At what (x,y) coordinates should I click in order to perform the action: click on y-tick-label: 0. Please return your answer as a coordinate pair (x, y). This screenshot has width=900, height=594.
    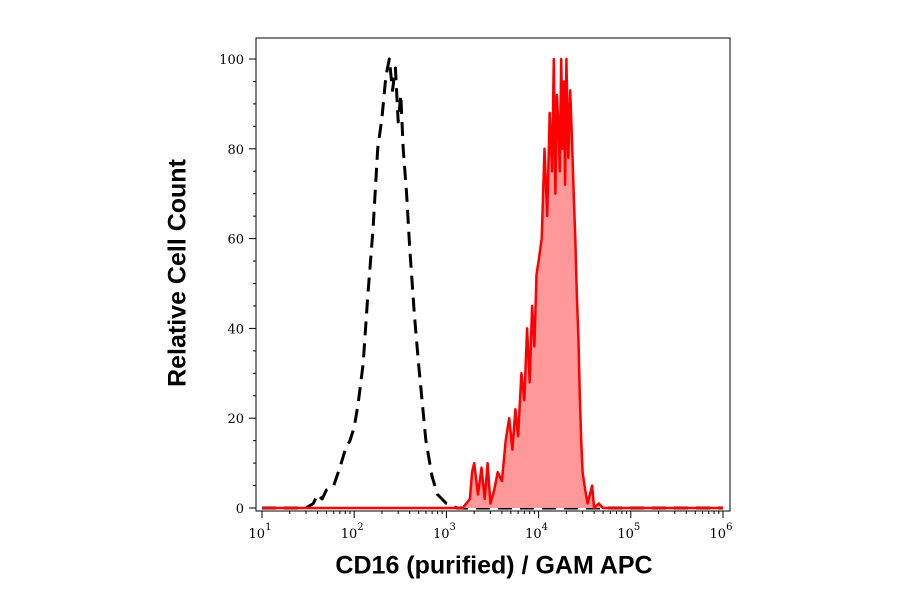
    Looking at the image, I should click on (240, 509).